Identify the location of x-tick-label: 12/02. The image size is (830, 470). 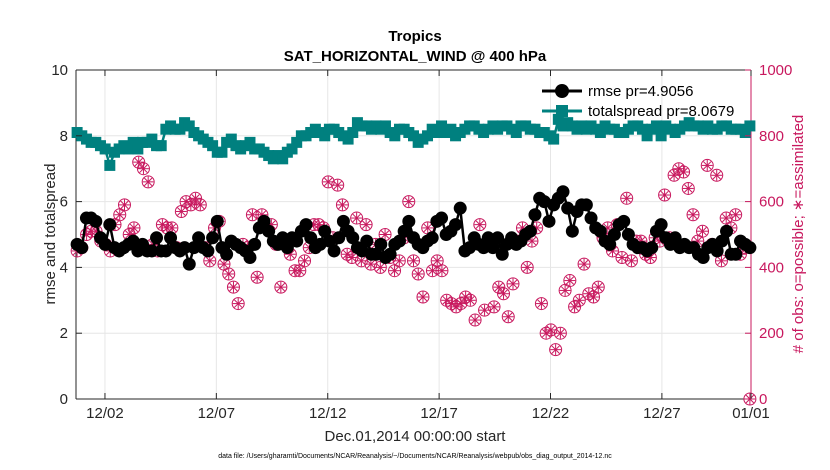
(105, 413).